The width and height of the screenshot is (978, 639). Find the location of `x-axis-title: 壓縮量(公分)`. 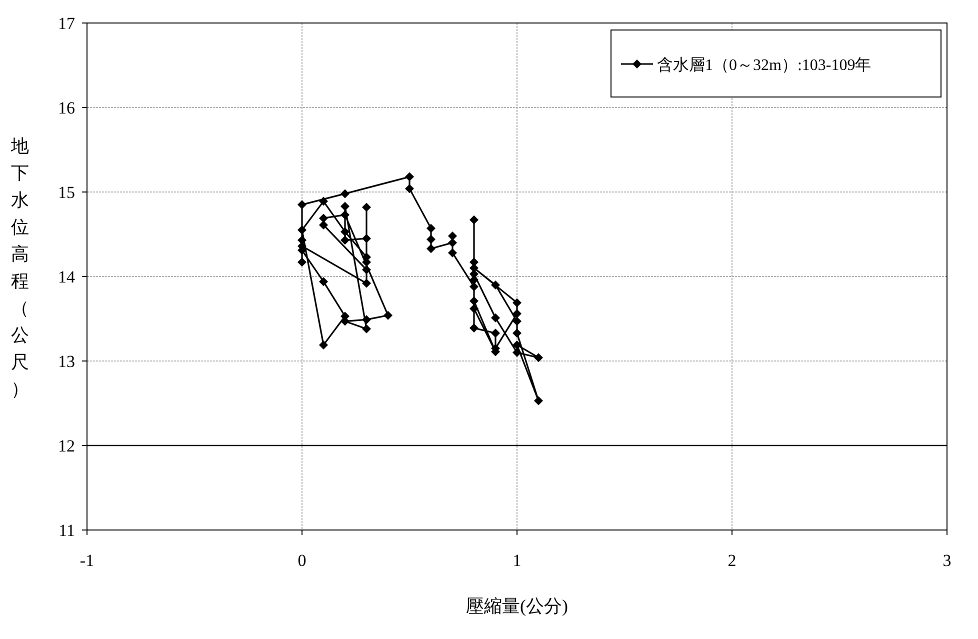

x-axis-title: 壓縮量(公分) is located at coordinates (517, 606).